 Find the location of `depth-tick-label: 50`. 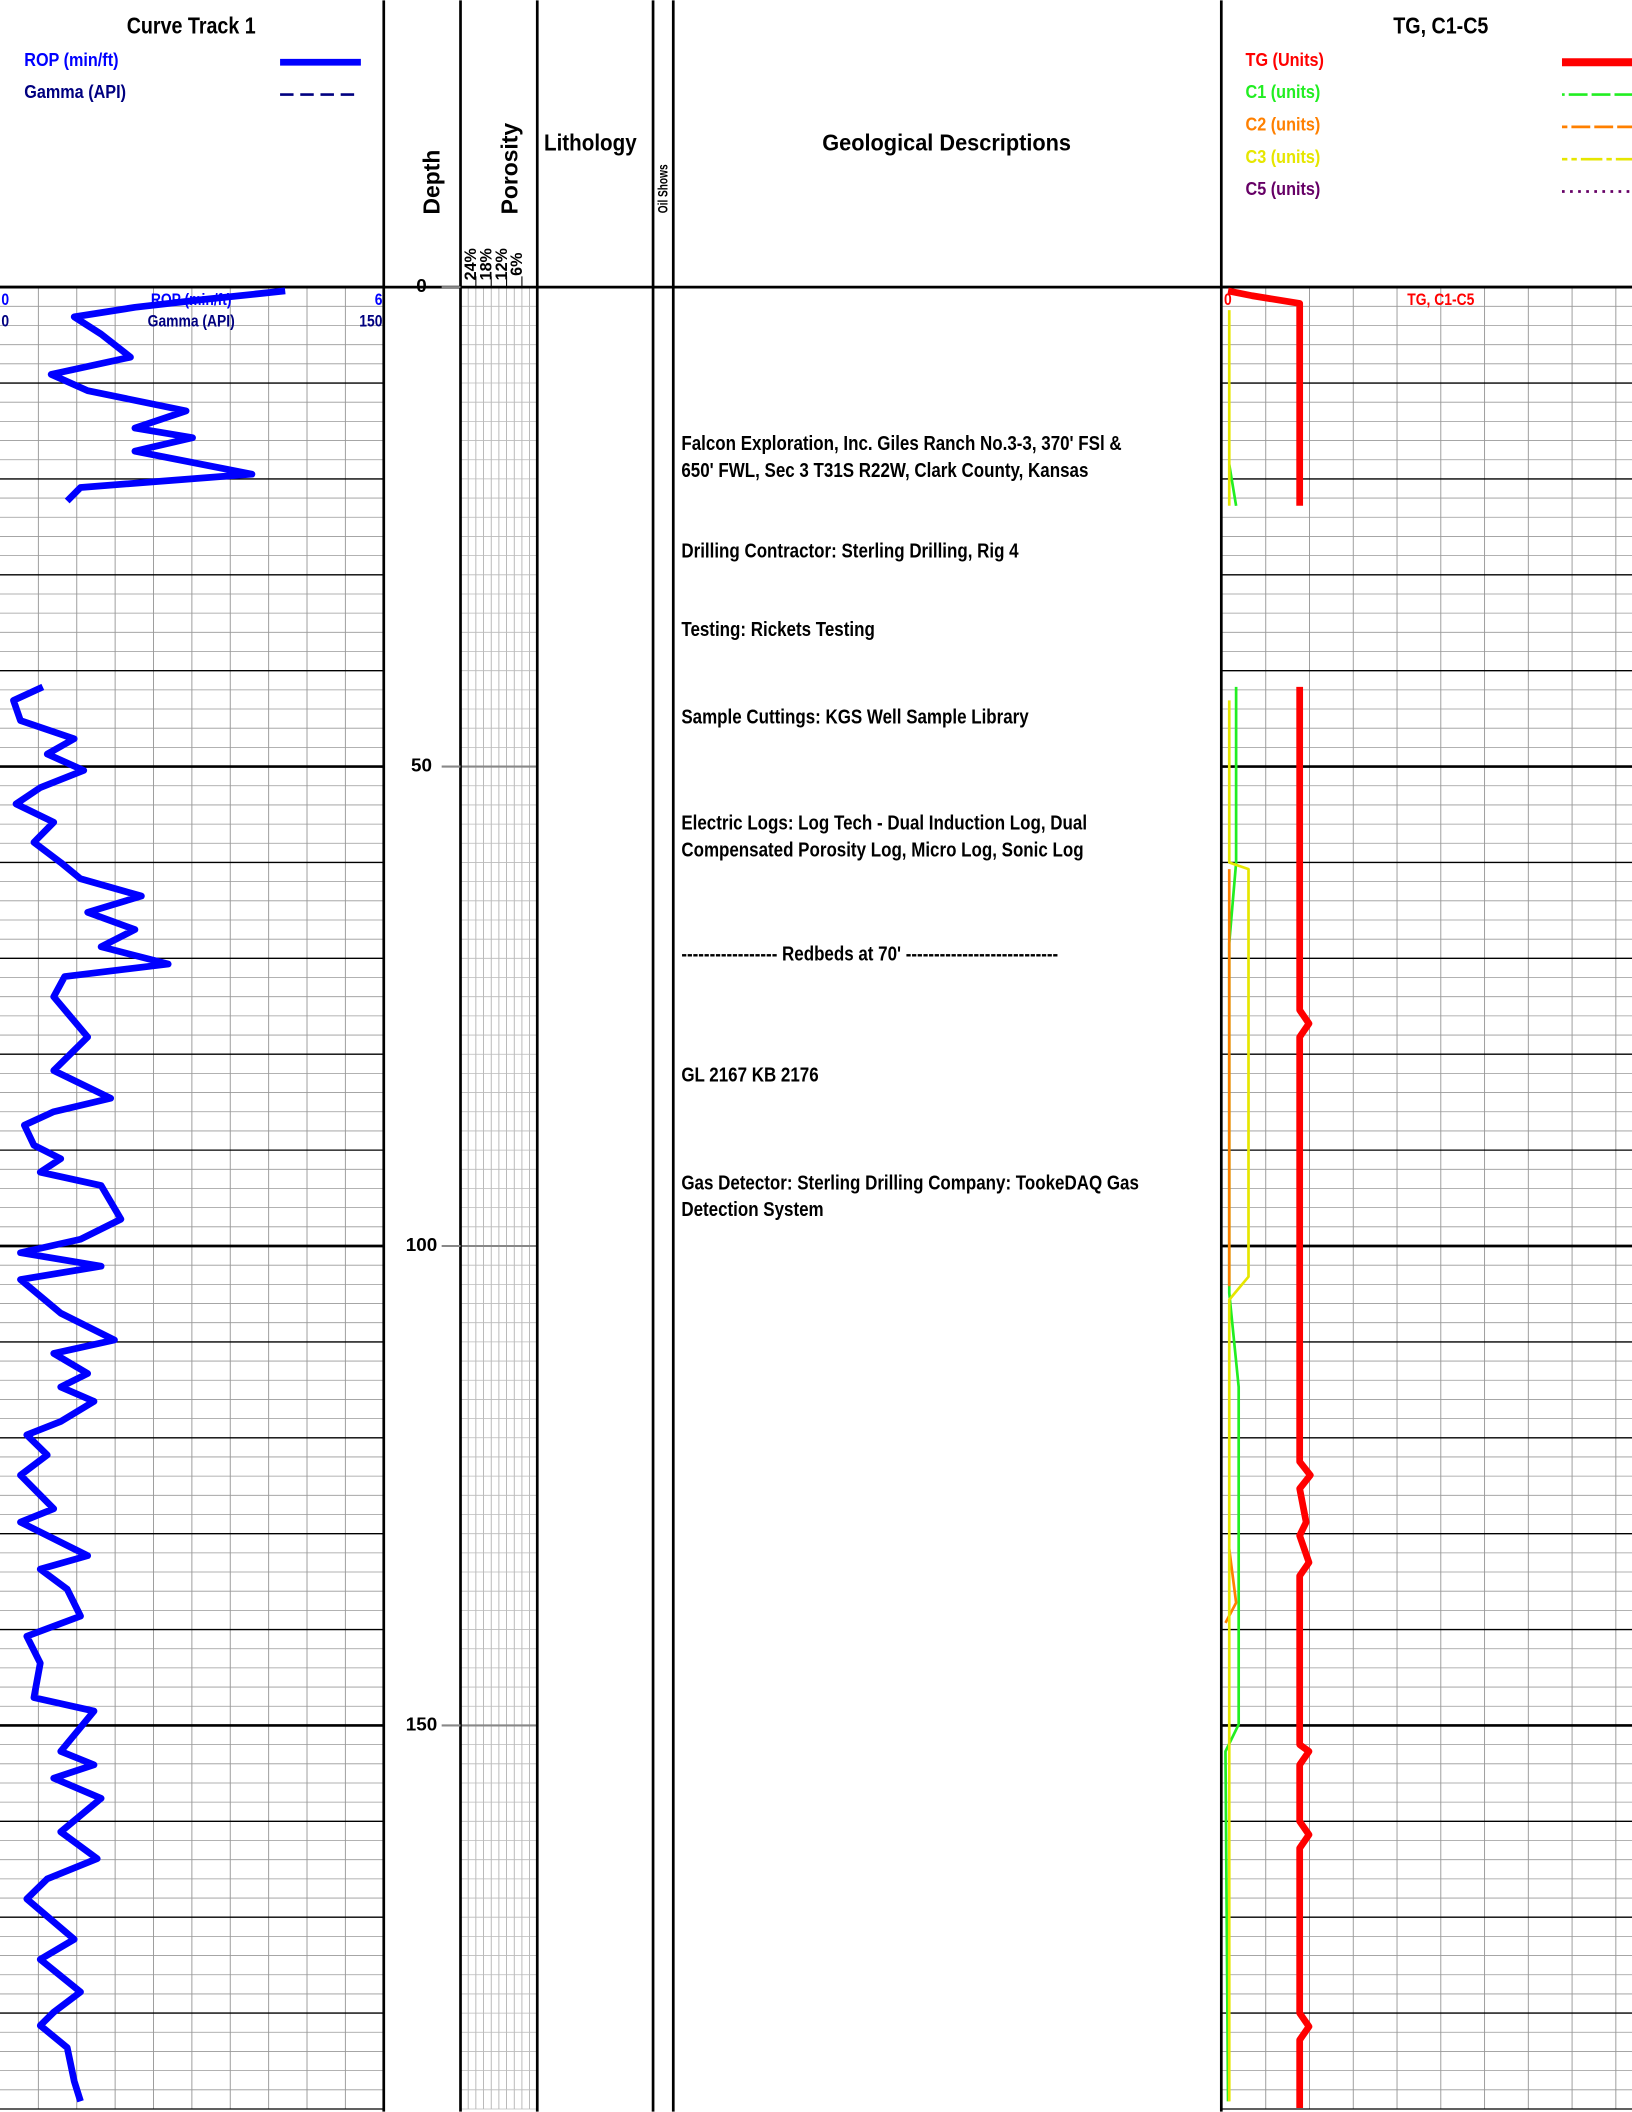

depth-tick-label: 50 is located at coordinates (421, 765).